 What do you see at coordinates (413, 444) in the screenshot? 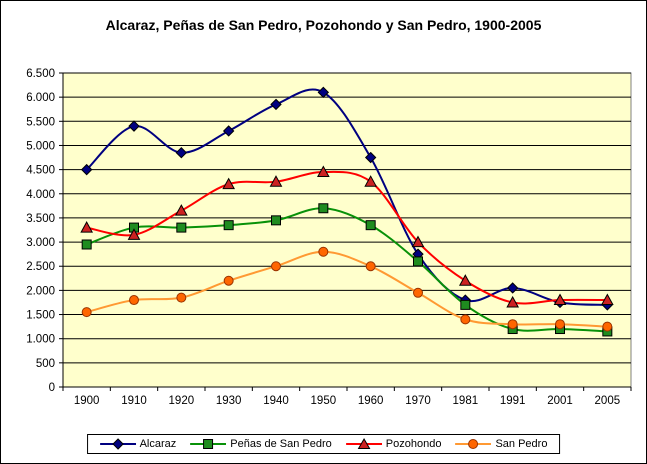
I see `legend-label-pozohondo: Pozohondo` at bounding box center [413, 444].